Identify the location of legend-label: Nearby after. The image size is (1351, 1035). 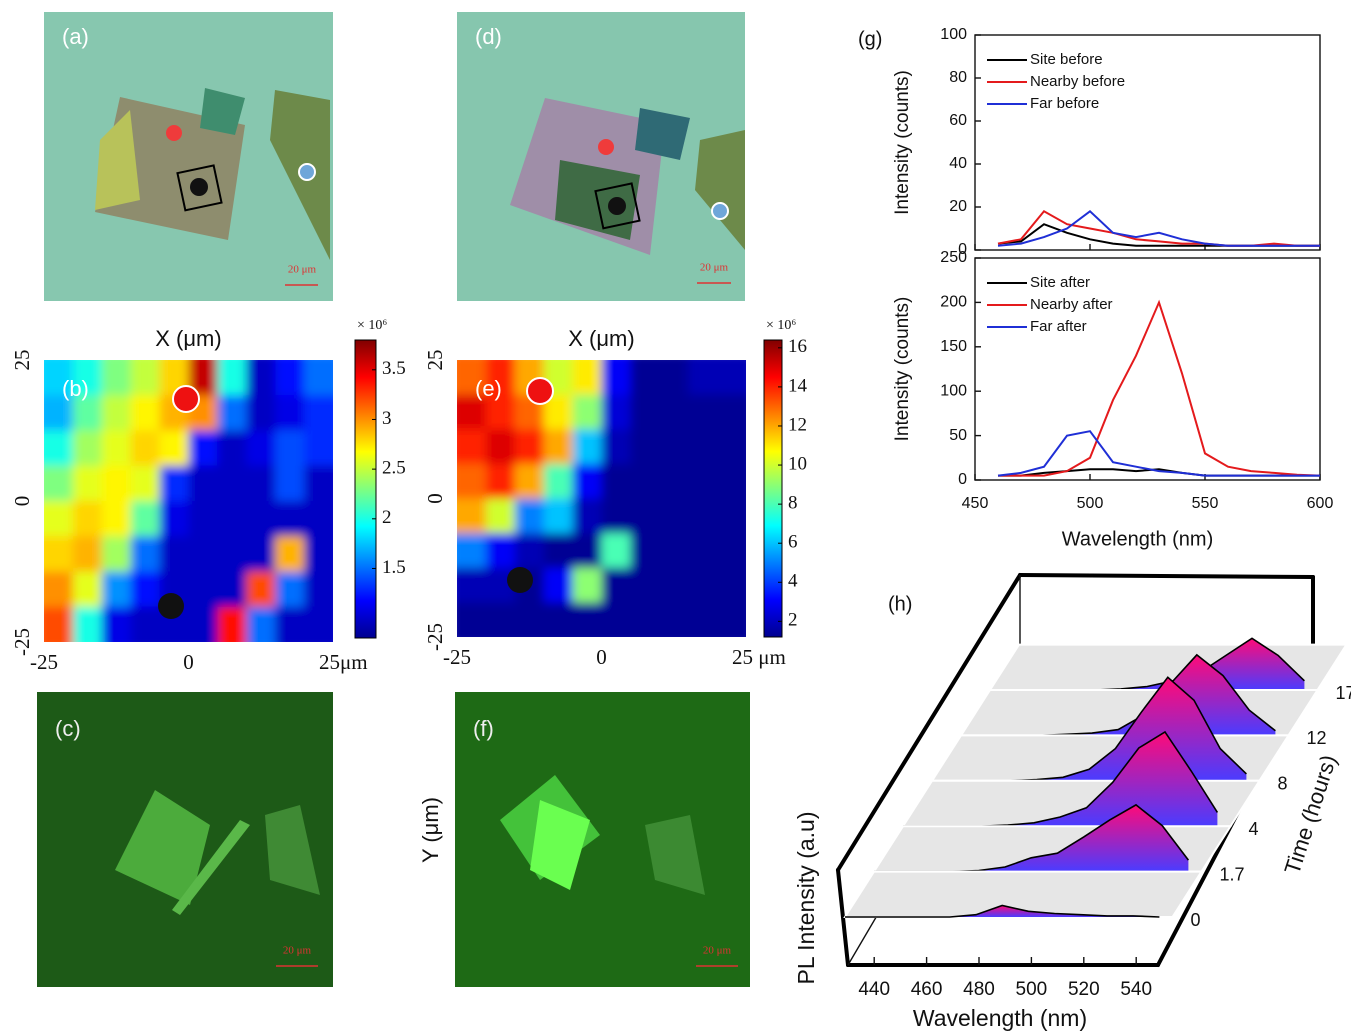
(1071, 304).